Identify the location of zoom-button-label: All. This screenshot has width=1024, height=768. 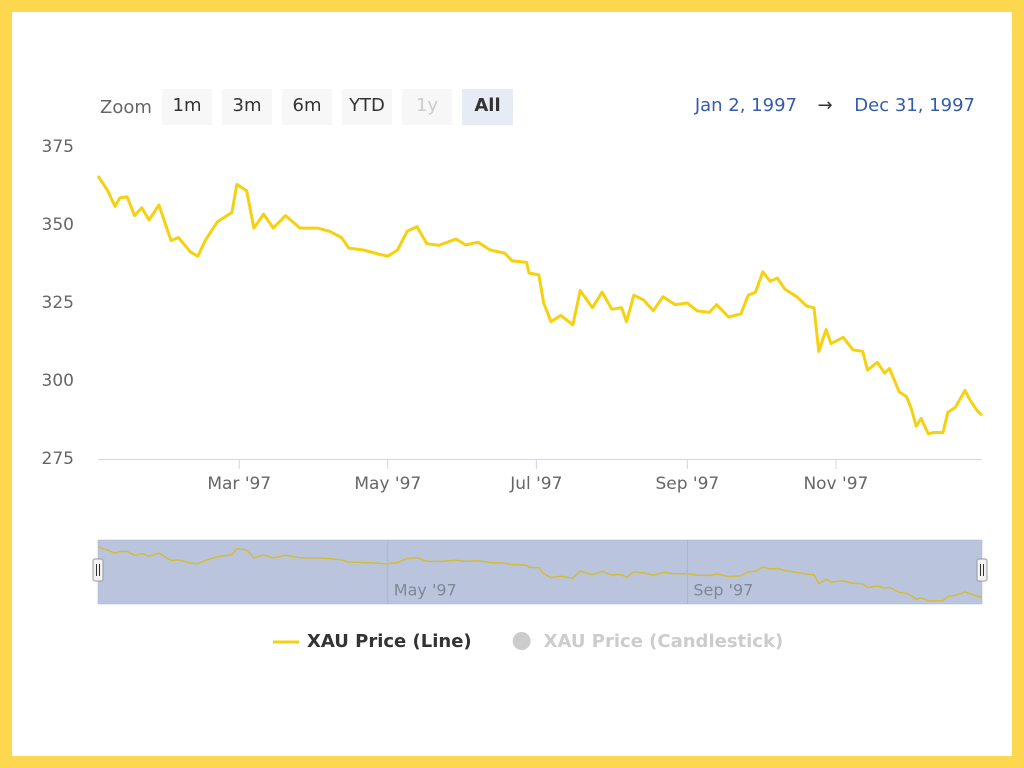
(487, 105).